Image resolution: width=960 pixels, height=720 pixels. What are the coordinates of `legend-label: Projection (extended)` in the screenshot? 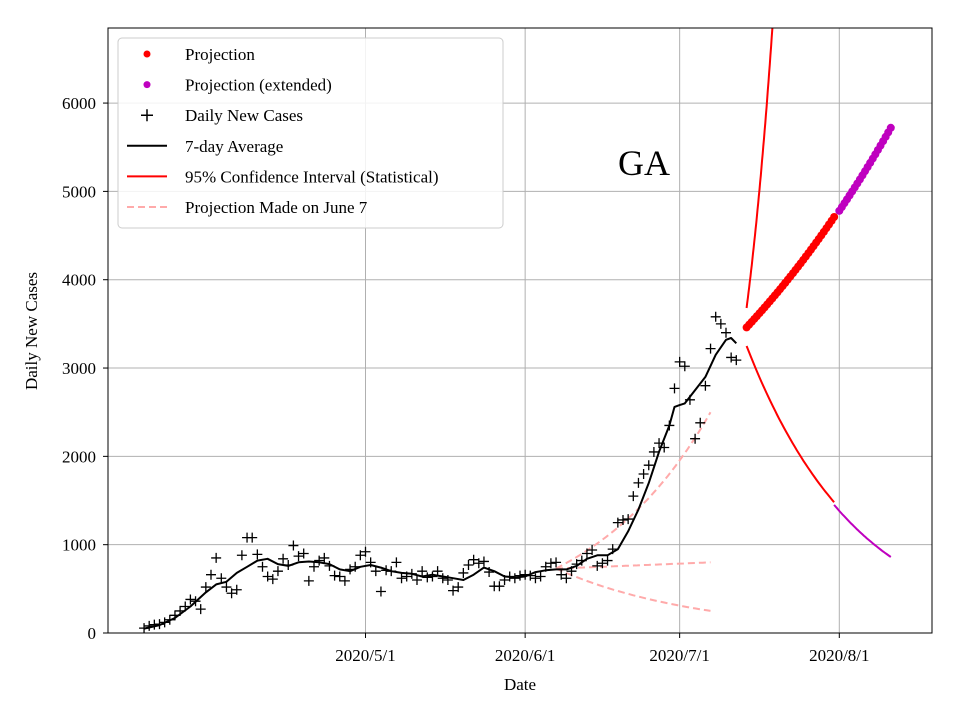 It's located at (258, 85).